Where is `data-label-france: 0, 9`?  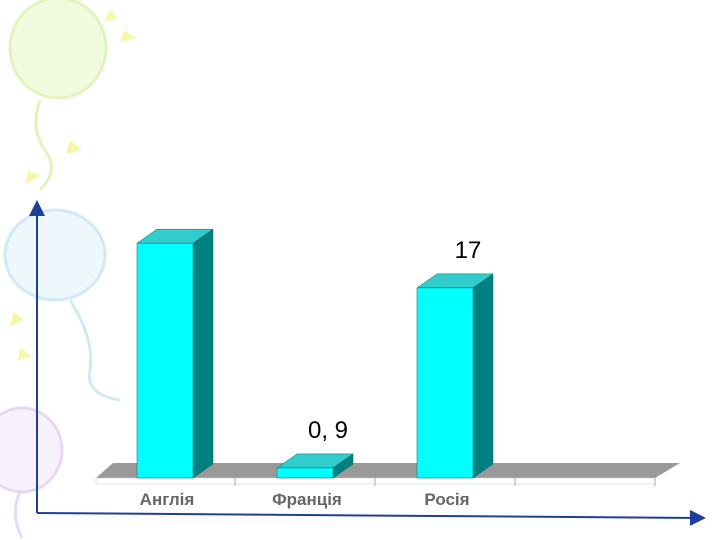 data-label-france: 0, 9 is located at coordinates (328, 430).